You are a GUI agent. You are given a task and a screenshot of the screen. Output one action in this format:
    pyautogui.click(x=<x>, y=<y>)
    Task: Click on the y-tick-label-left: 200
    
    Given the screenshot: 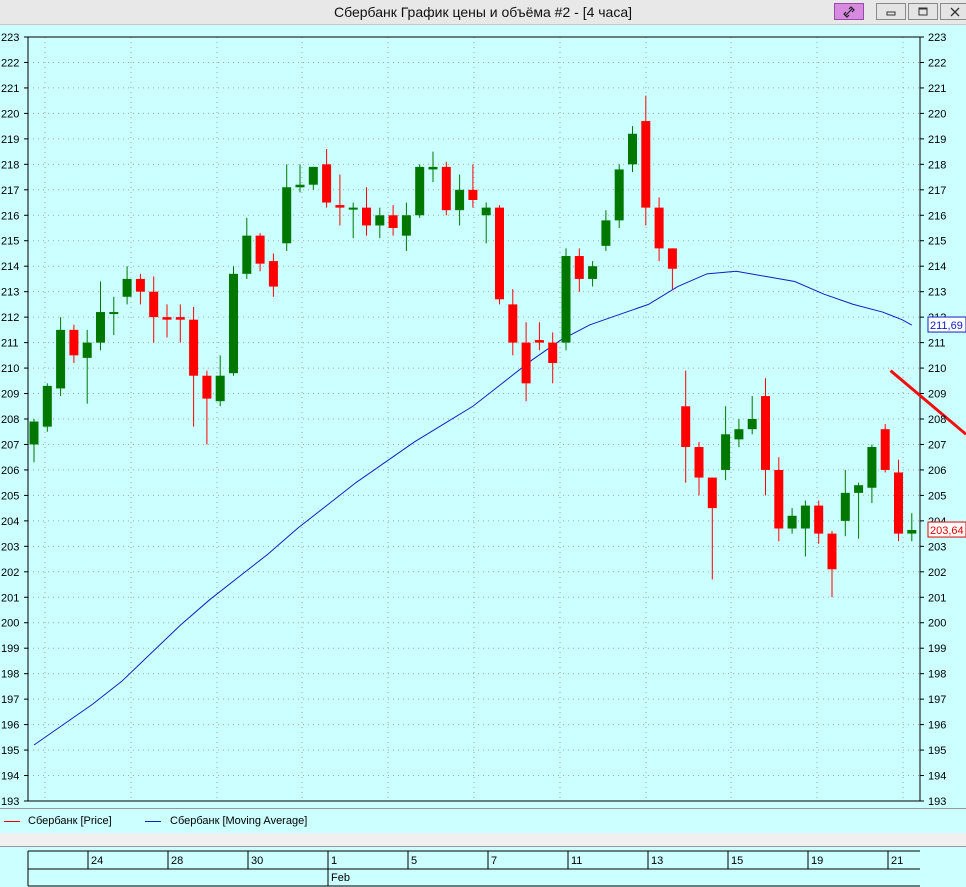 What is the action you would take?
    pyautogui.click(x=10, y=624)
    